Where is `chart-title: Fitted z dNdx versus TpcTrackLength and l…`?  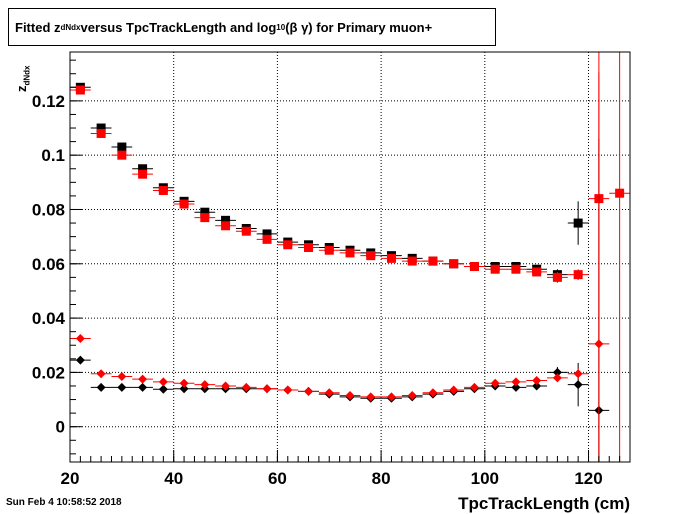 chart-title: Fitted z dNdx versus TpcTrackLength and l… is located at coordinates (252, 27).